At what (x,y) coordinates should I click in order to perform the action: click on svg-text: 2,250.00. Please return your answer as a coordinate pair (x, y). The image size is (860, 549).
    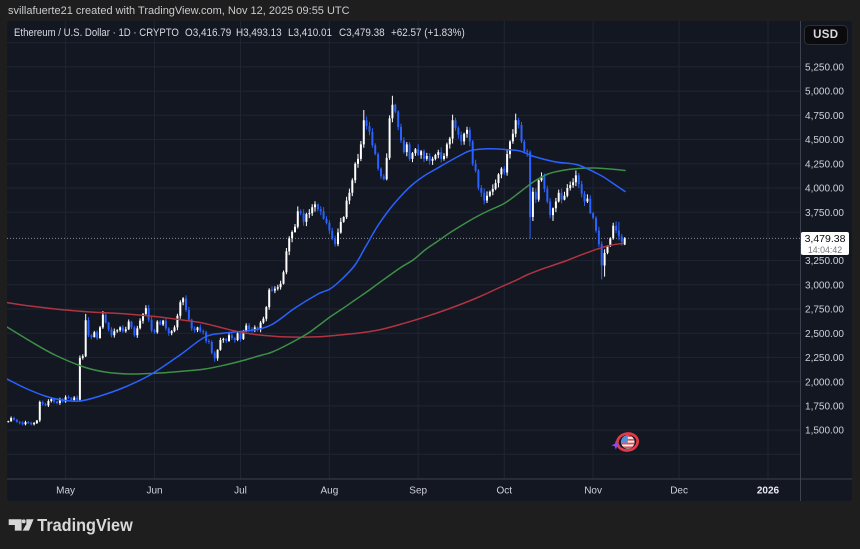
    Looking at the image, I should click on (824, 358).